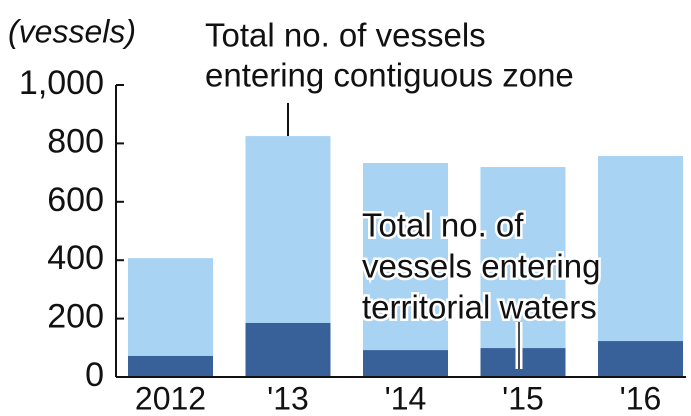 The height and width of the screenshot is (416, 691). Describe the element at coordinates (61, 83) in the screenshot. I see `y-tick-label: 1,000` at that location.